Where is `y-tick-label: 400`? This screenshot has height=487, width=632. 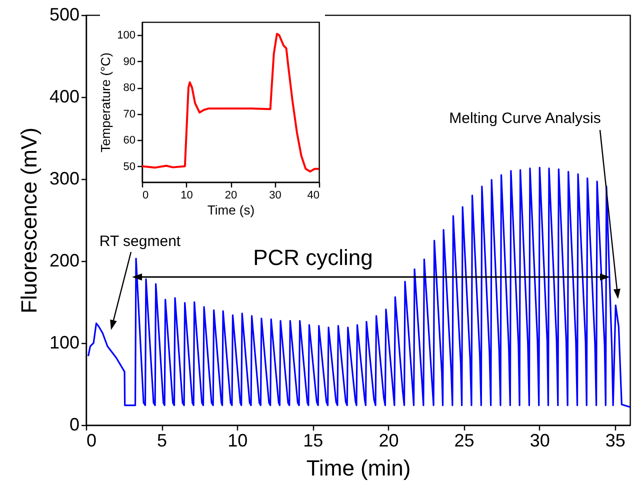
y-tick-label: 400 is located at coordinates (64, 96).